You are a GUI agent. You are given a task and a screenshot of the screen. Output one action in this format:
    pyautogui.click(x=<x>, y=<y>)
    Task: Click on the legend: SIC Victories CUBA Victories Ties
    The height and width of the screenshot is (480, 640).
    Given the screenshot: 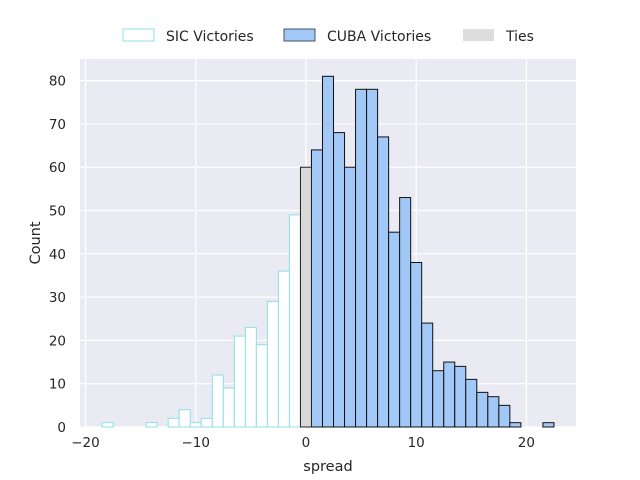 What is the action you would take?
    pyautogui.click(x=328, y=36)
    